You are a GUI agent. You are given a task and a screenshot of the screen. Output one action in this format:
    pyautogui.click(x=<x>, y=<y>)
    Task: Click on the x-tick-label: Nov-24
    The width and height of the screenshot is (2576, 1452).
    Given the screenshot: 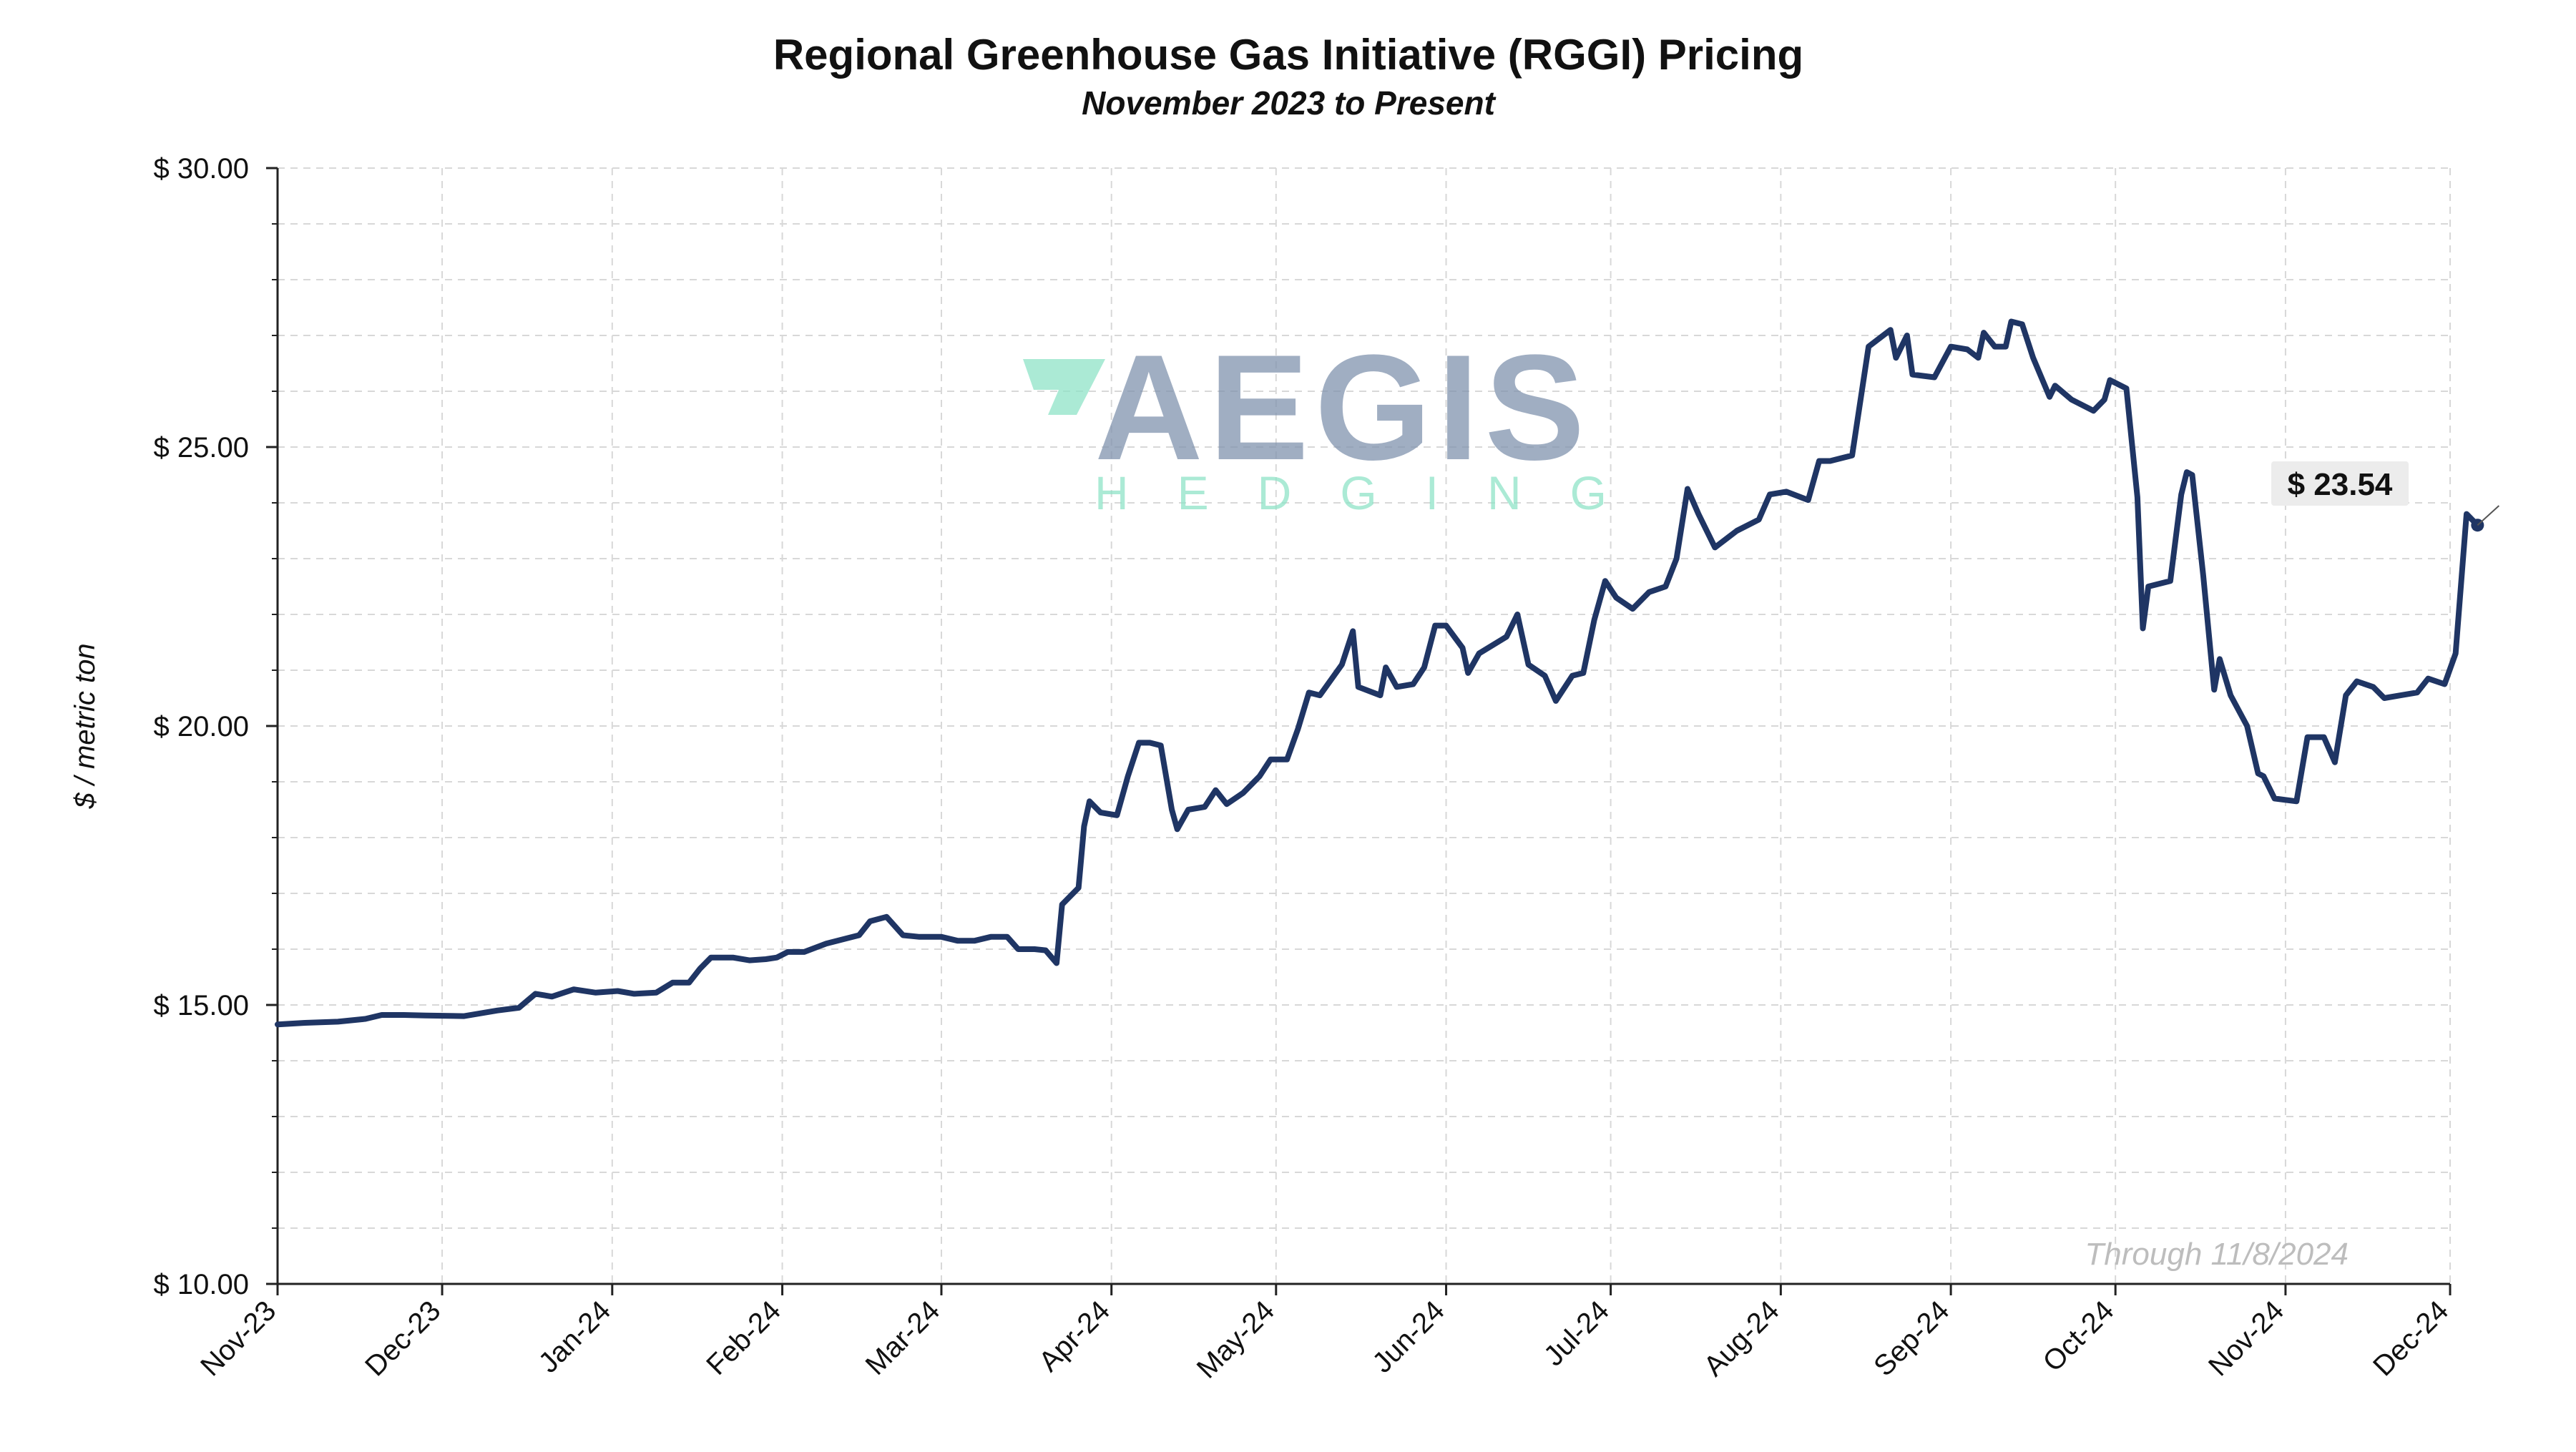 What is the action you would take?
    pyautogui.click(x=2246, y=1338)
    